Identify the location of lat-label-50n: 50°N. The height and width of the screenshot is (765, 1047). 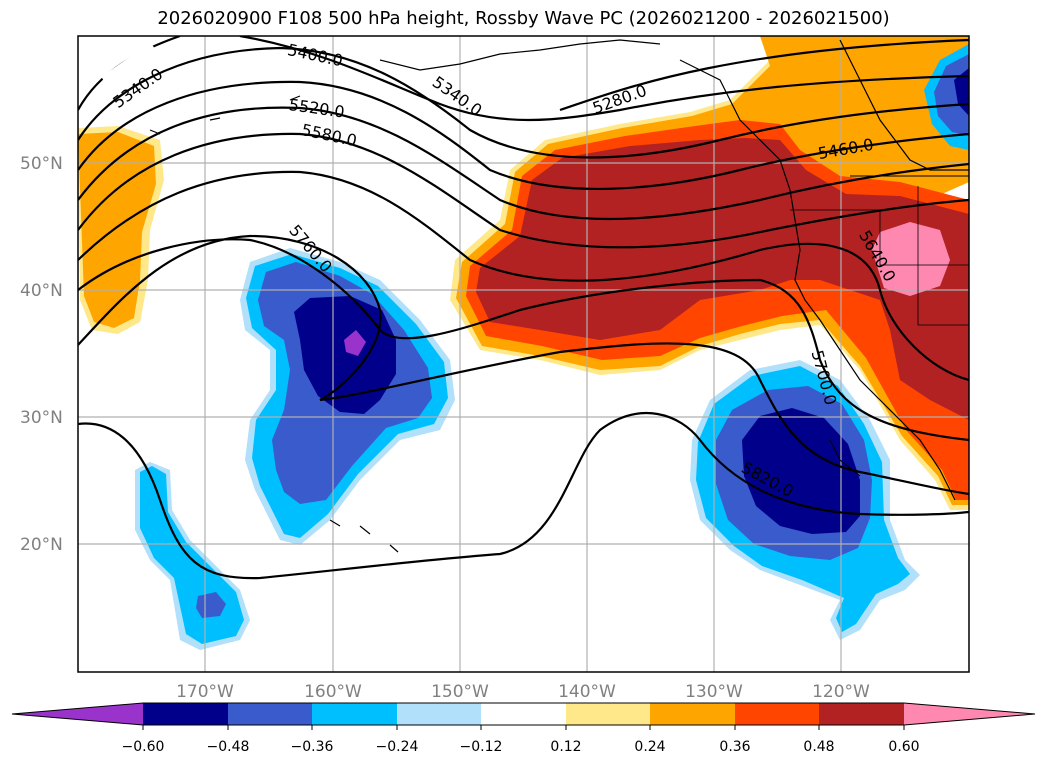
(41, 164).